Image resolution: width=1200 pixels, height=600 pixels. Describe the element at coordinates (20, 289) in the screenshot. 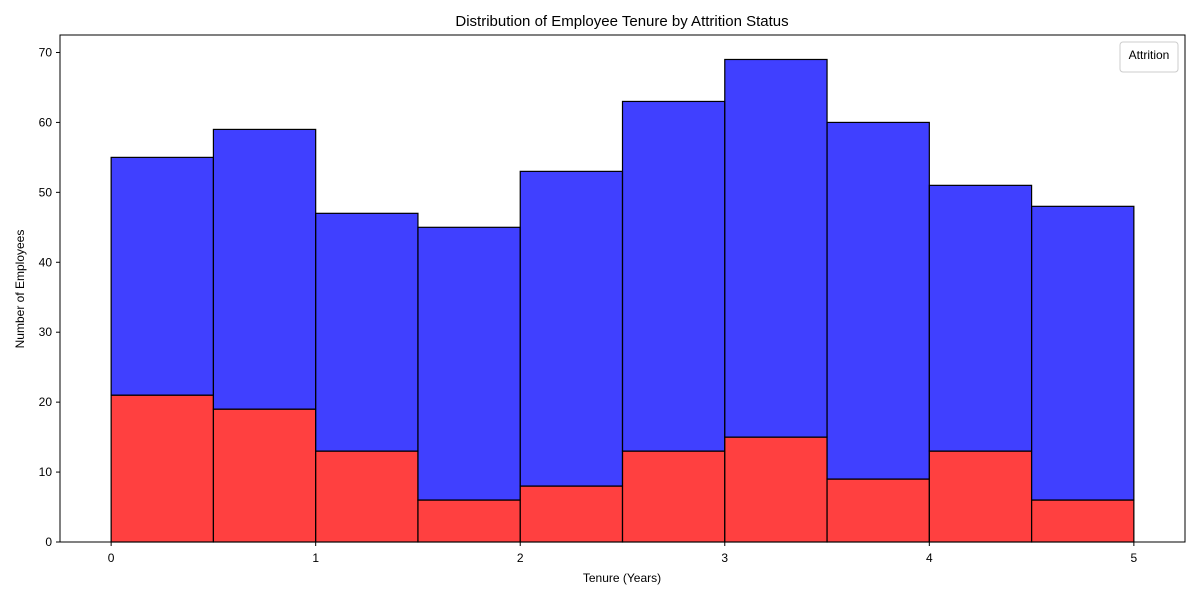

I see `y-axis-label: Number of Employees` at that location.